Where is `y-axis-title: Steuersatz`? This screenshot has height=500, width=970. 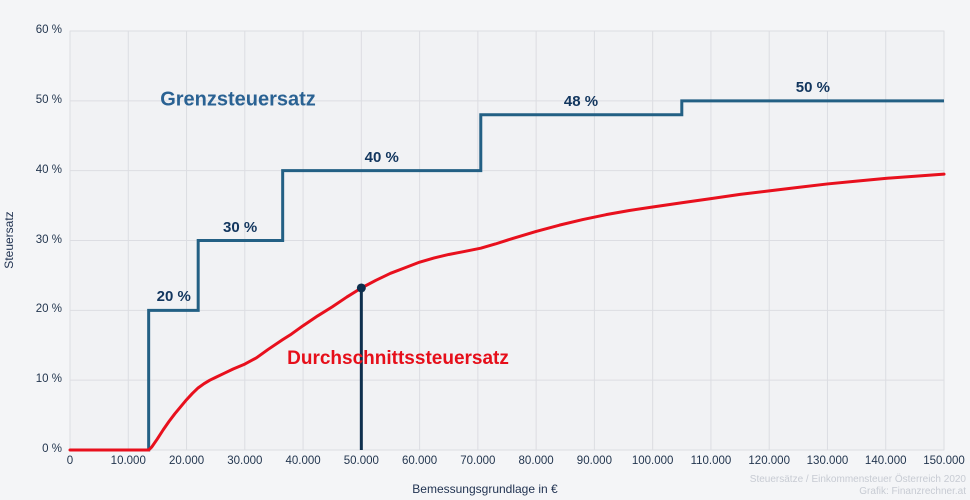 y-axis-title: Steuersatz is located at coordinates (9, 240).